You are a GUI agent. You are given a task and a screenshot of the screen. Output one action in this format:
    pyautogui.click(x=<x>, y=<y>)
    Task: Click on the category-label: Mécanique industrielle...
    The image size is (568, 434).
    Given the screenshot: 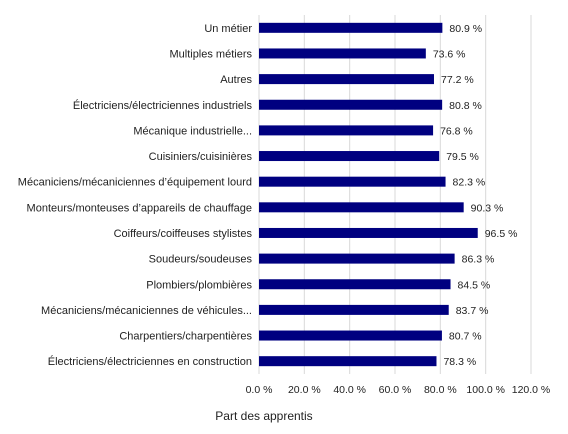 What is the action you would take?
    pyautogui.click(x=192, y=131)
    